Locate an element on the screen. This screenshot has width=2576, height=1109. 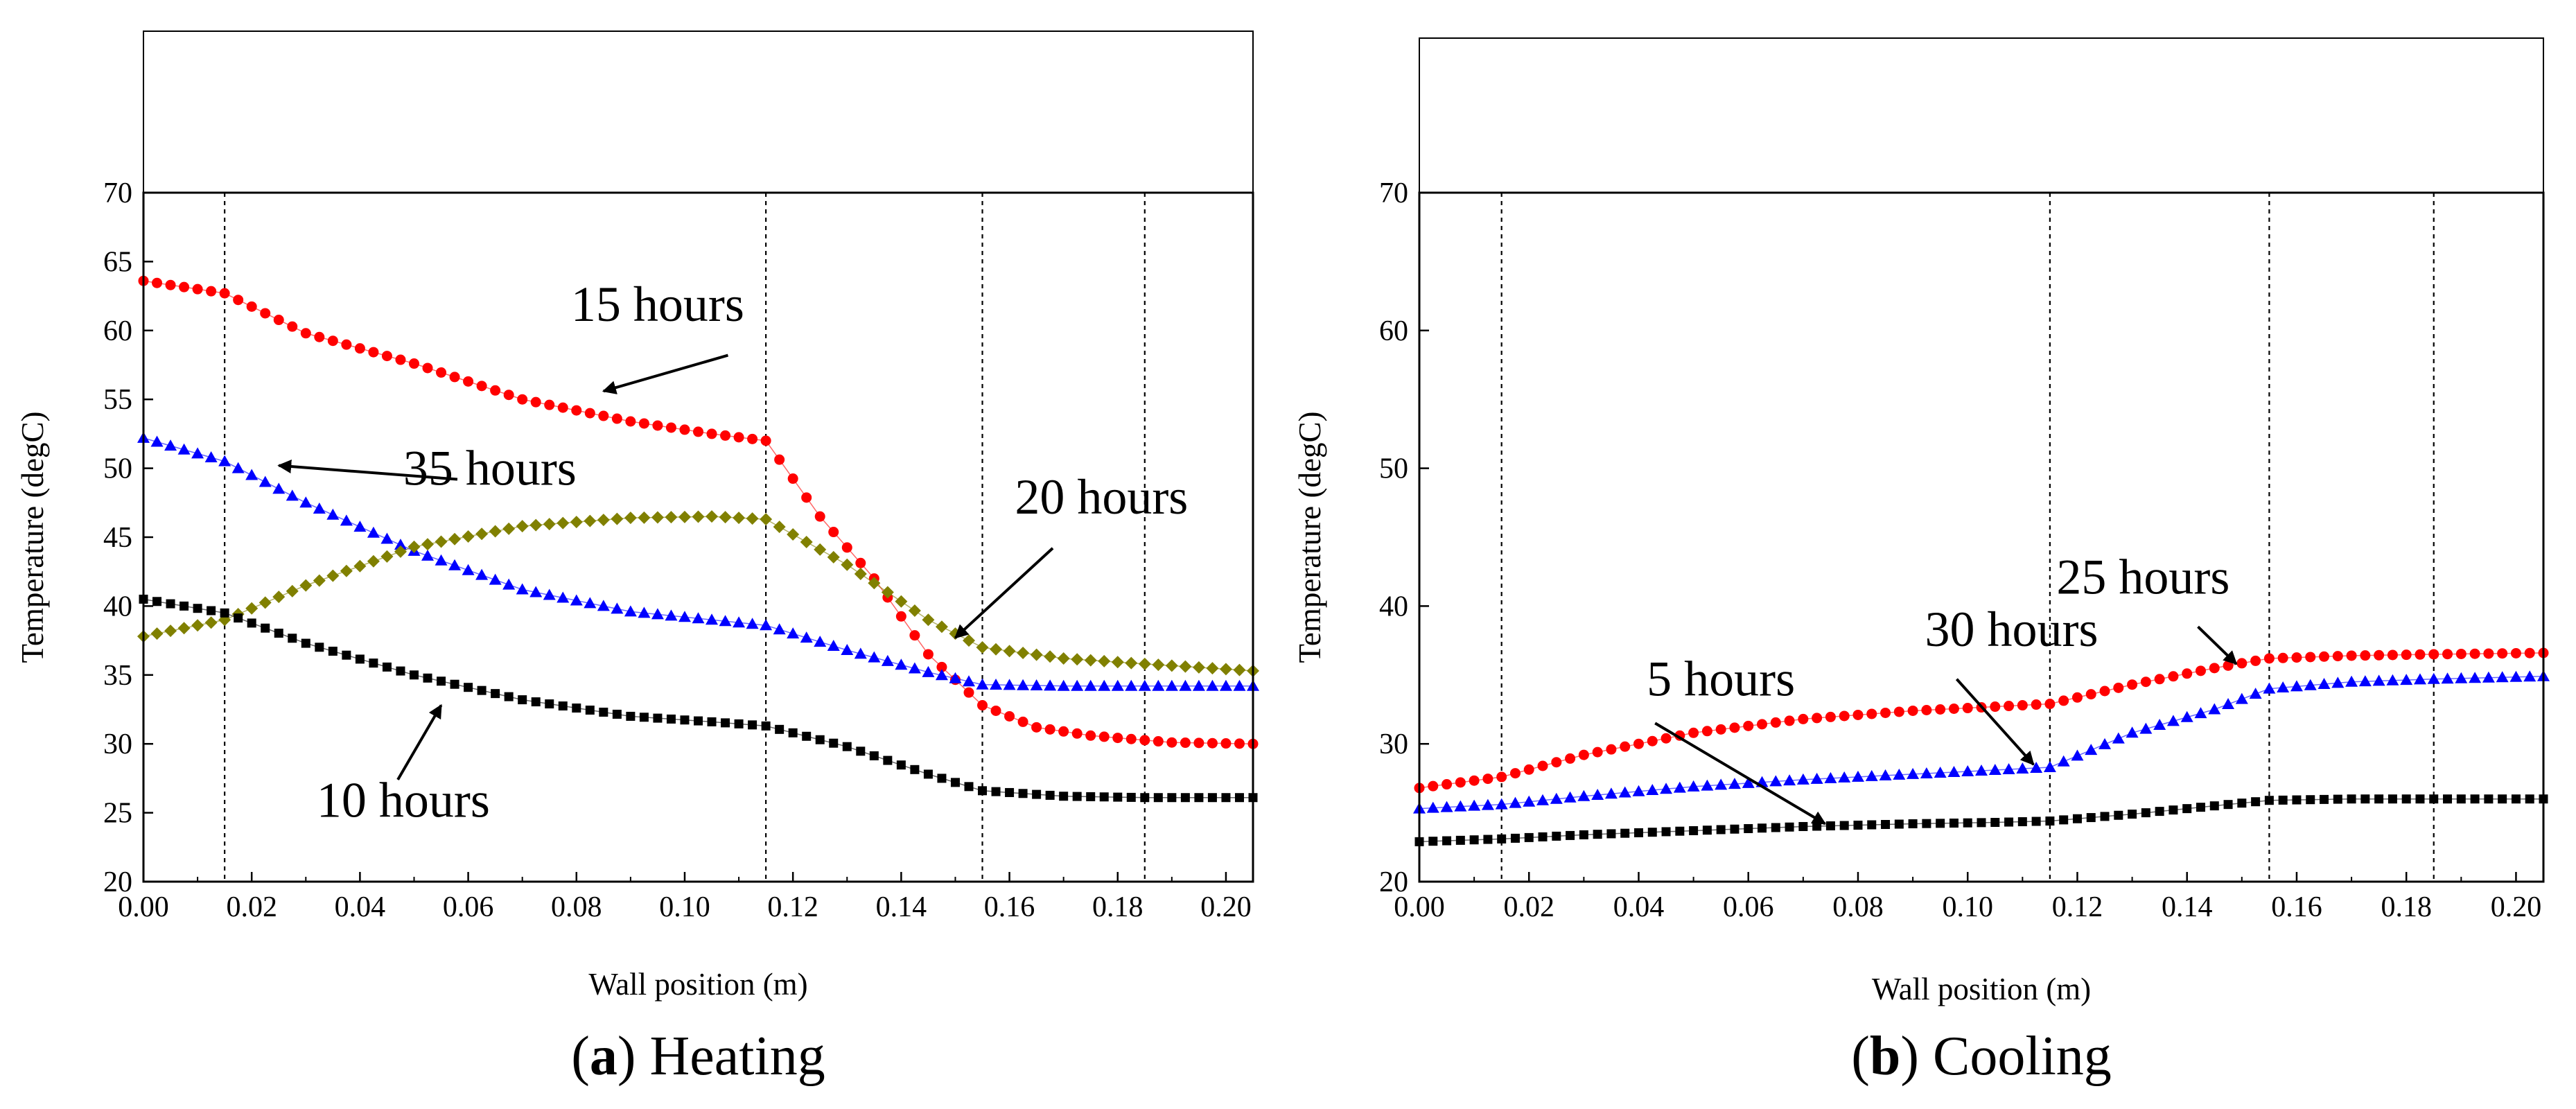
annotation-label: 5 hours is located at coordinates (1721, 679).